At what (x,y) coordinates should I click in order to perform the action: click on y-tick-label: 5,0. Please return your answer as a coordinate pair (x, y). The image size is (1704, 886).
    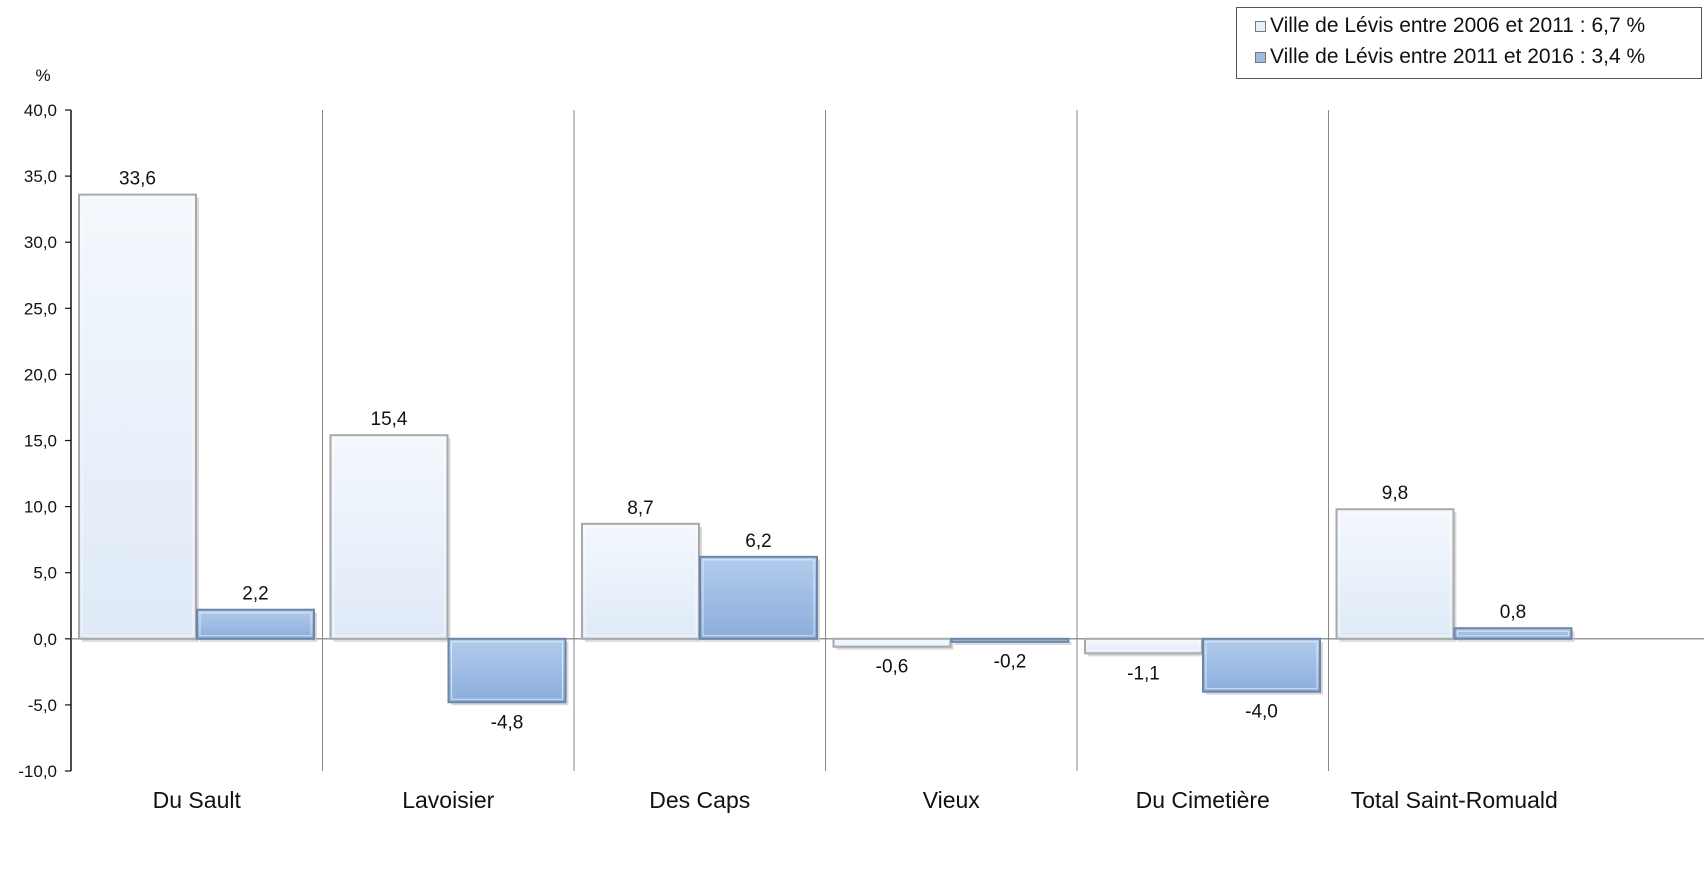
    Looking at the image, I should click on (45, 573).